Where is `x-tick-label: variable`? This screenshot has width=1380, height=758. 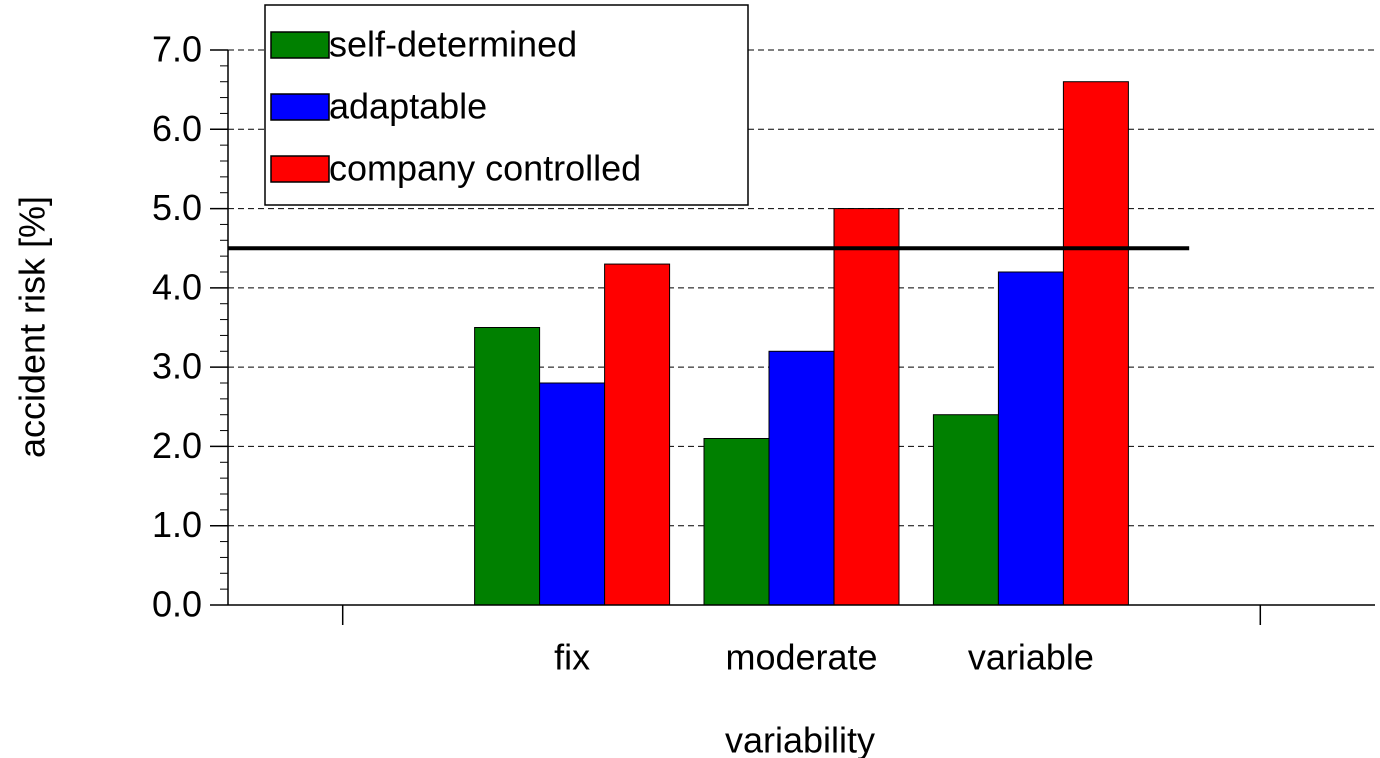
x-tick-label: variable is located at coordinates (1031, 657).